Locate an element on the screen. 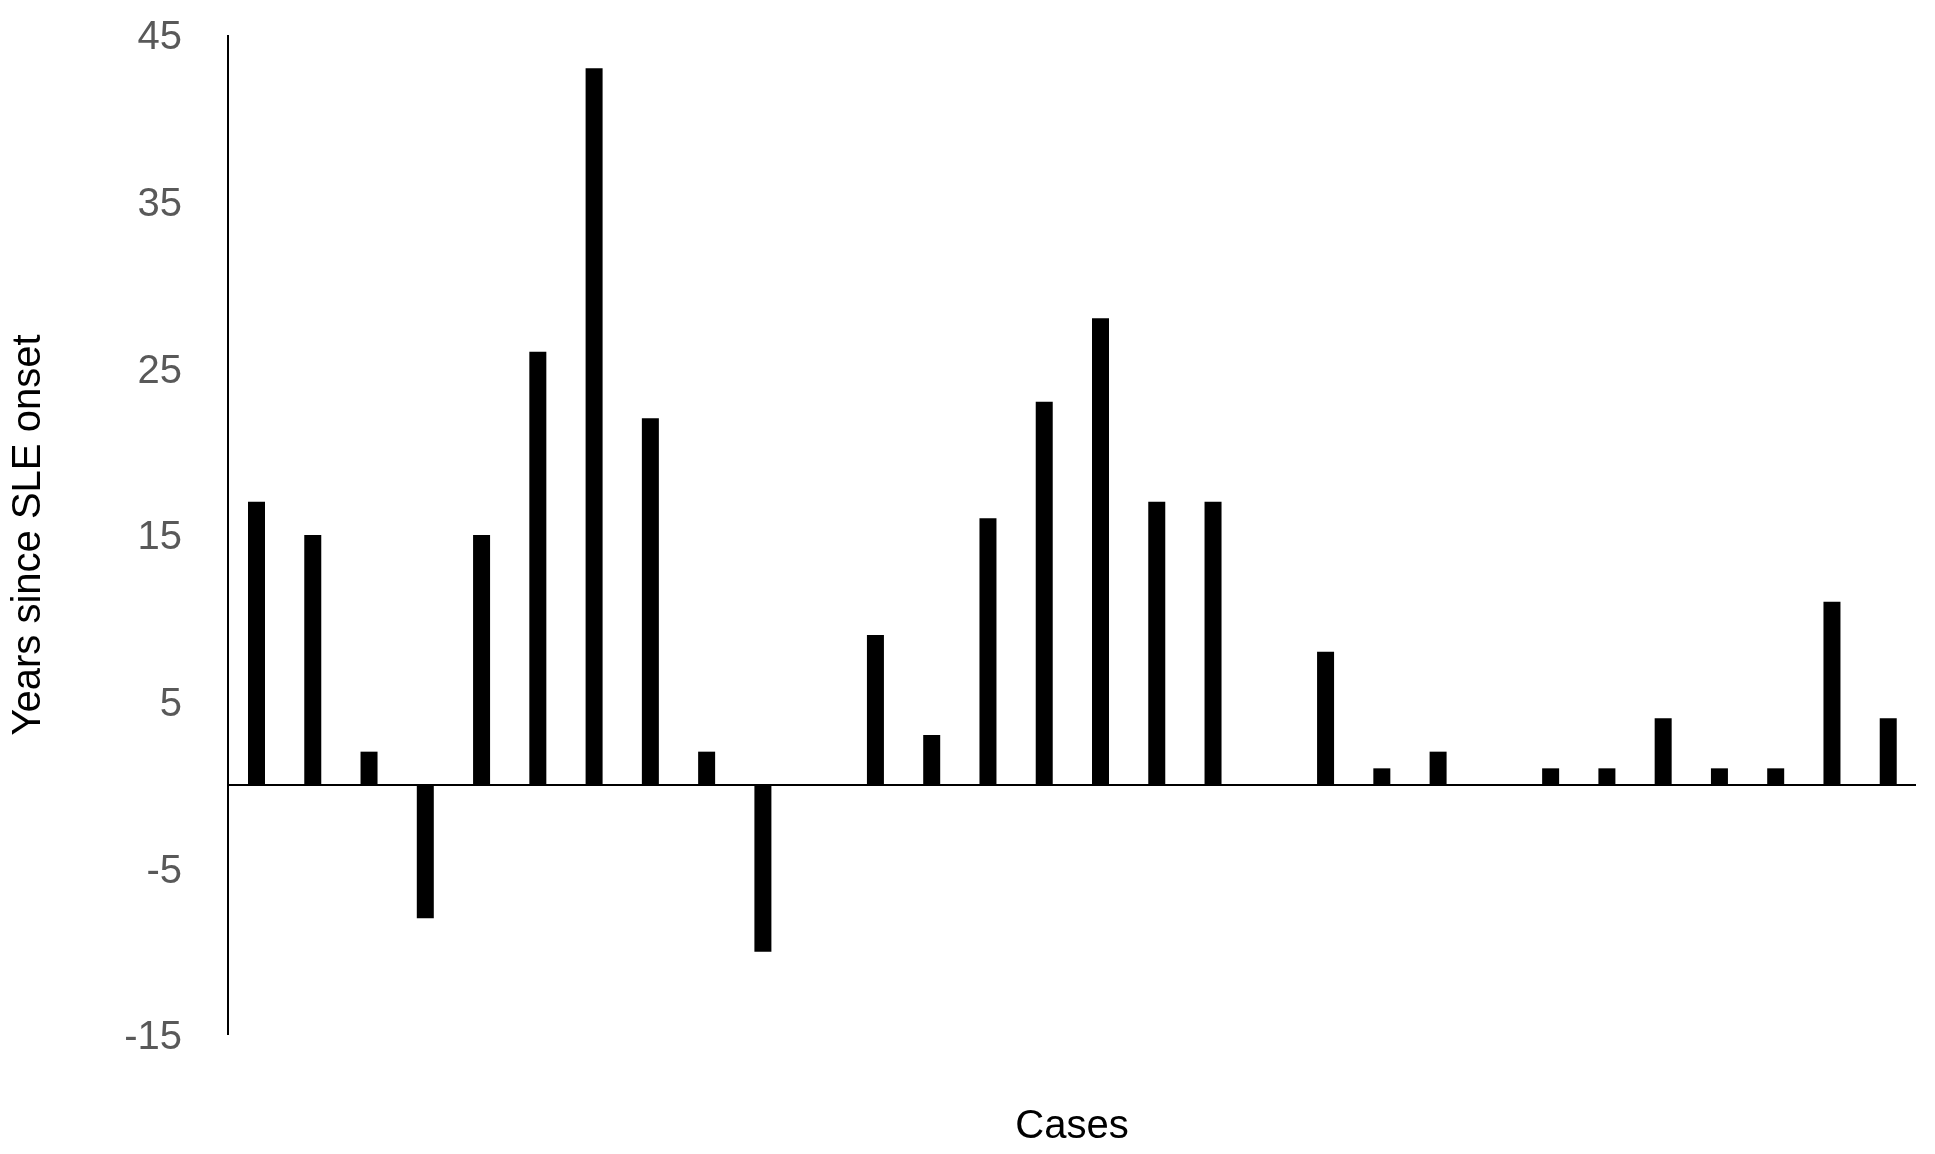 The height and width of the screenshot is (1154, 1935). y-tick-label: -15 is located at coordinates (153, 1035).